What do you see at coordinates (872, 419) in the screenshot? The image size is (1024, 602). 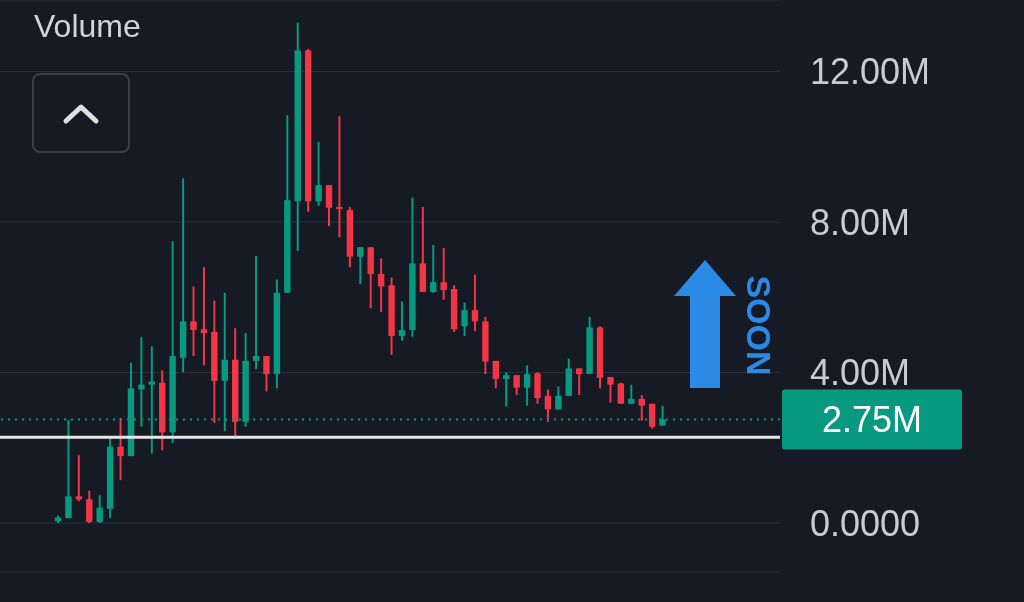 I see `ref-line-label: 2.75M` at bounding box center [872, 419].